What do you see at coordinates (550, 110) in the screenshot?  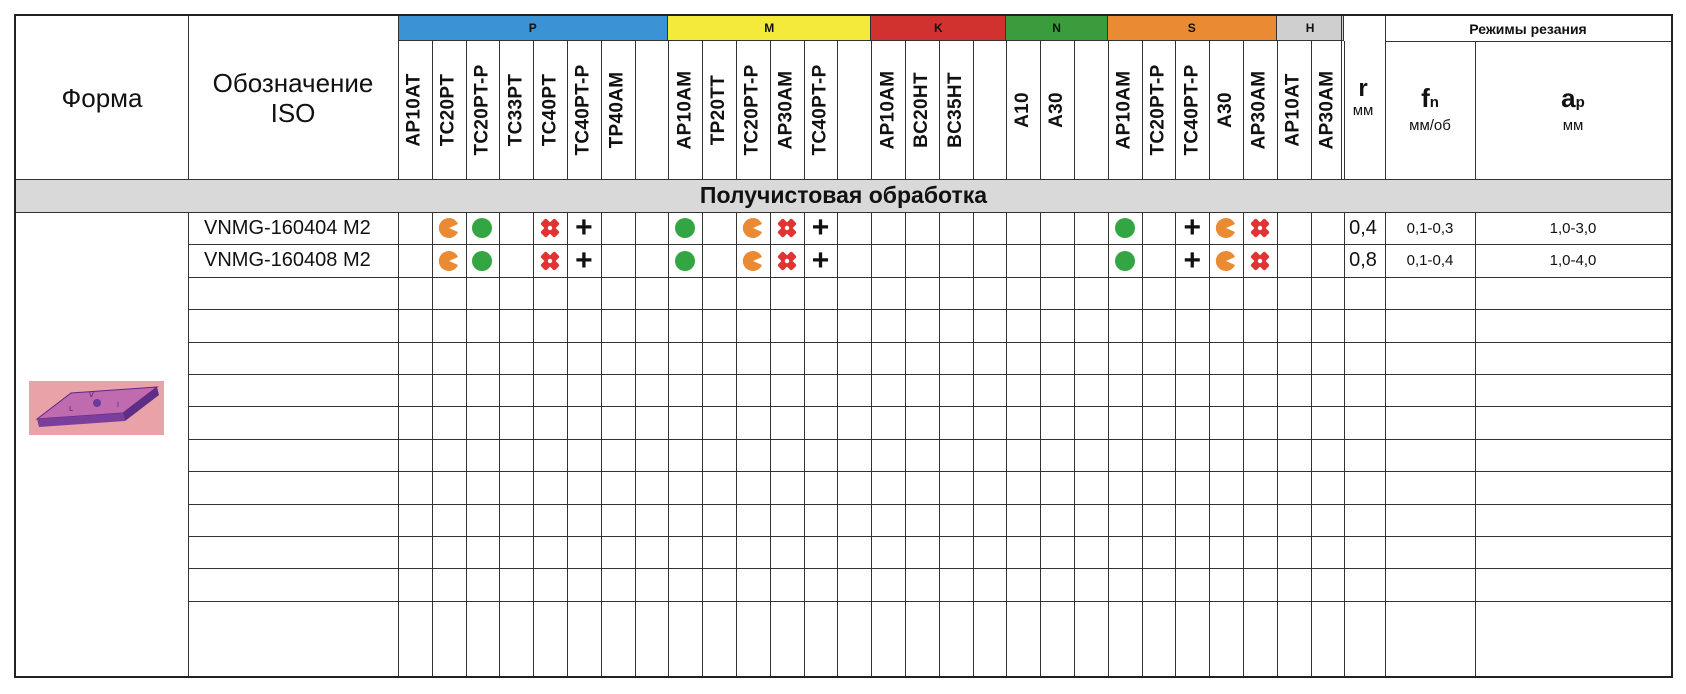 I see `grade-label-p-tc40pt: TC40PT` at bounding box center [550, 110].